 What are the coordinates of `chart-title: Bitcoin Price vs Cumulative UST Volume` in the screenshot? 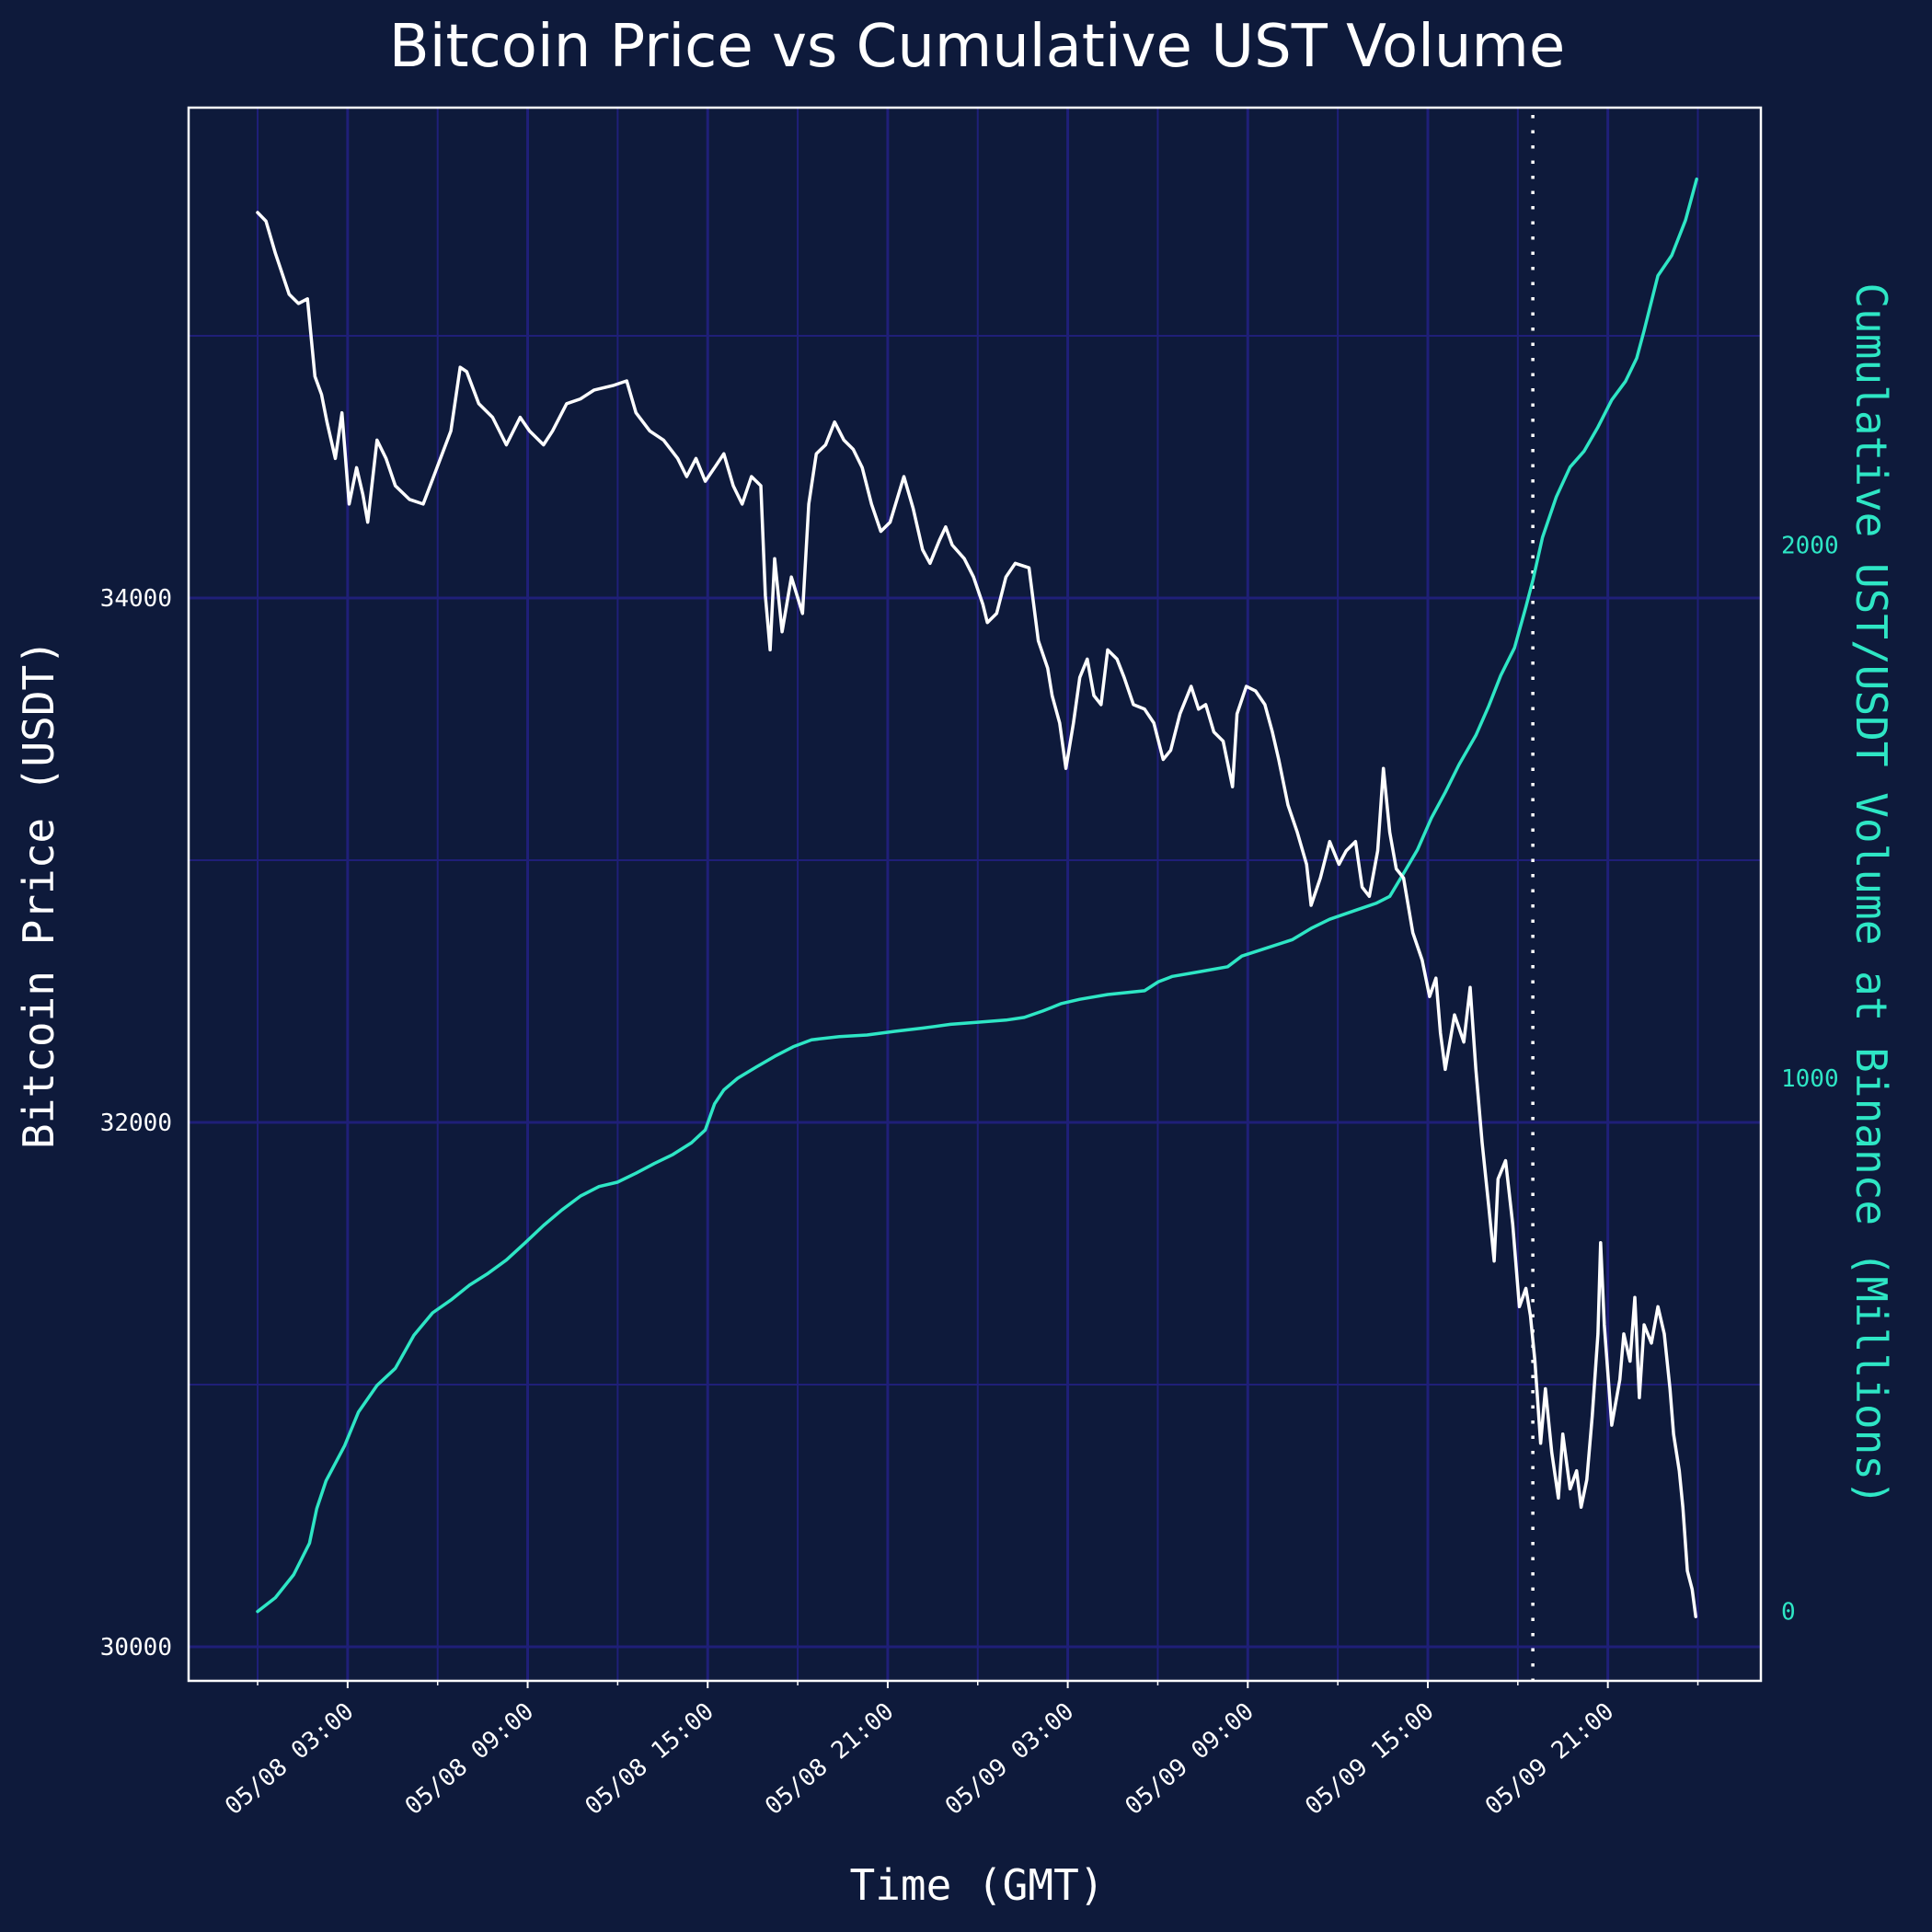 It's located at (977, 47).